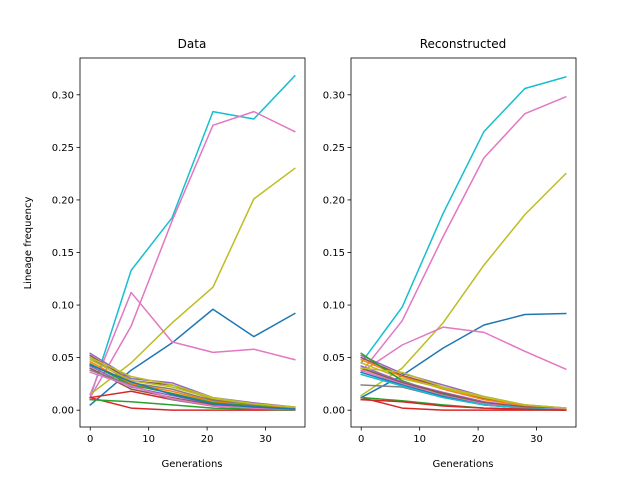  Describe the element at coordinates (192, 44) in the screenshot. I see `panel-title-data: Data` at that location.